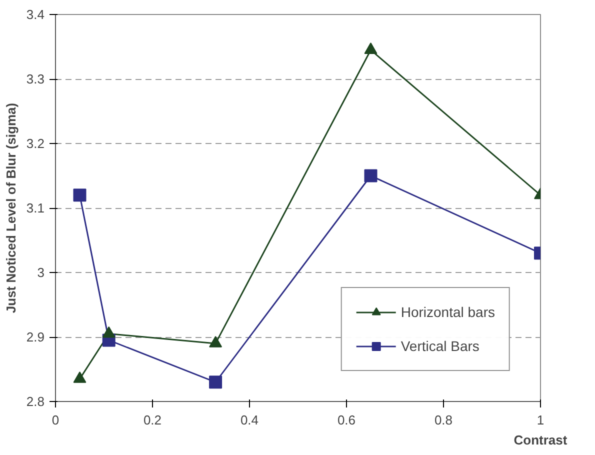  What do you see at coordinates (56, 420) in the screenshot?
I see `x-tick-label: 0` at bounding box center [56, 420].